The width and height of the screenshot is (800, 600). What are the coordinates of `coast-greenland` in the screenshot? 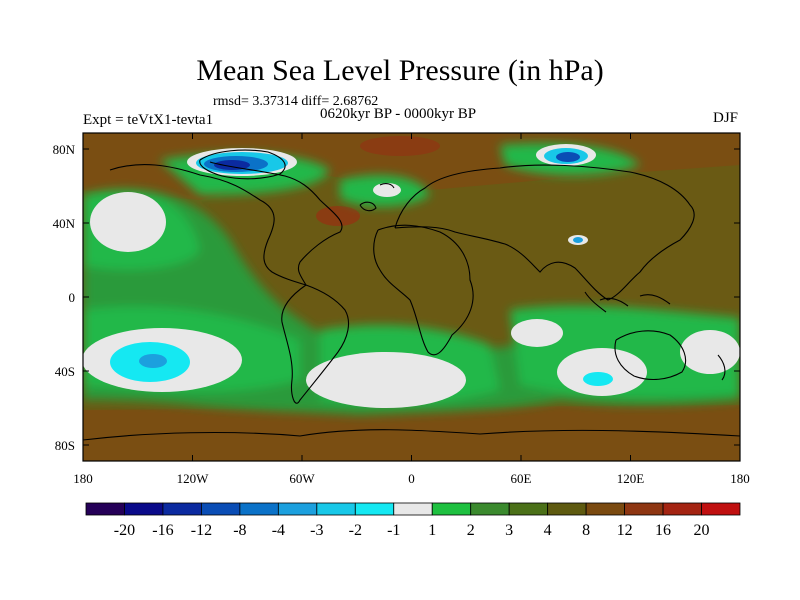 It's located at (242, 164).